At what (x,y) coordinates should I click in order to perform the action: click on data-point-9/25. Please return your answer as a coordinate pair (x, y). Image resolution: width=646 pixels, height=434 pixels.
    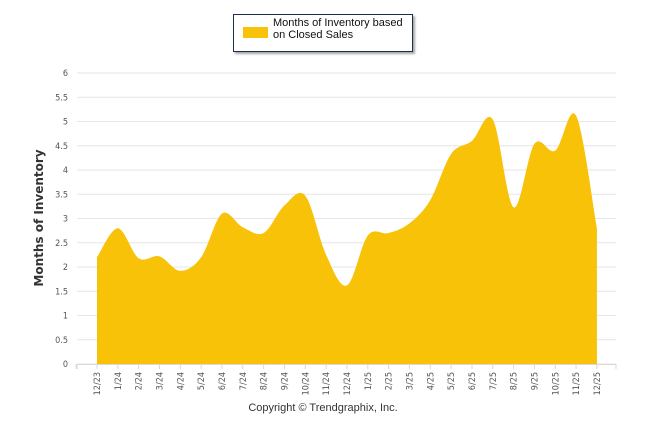
    Looking at the image, I should click on (534, 144).